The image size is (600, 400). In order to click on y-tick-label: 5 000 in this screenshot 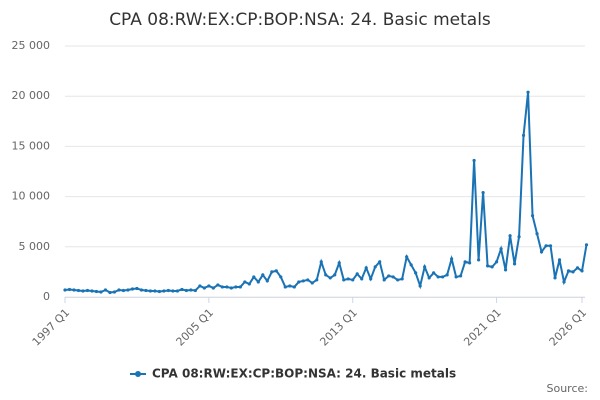, I will do `click(35, 246)`.